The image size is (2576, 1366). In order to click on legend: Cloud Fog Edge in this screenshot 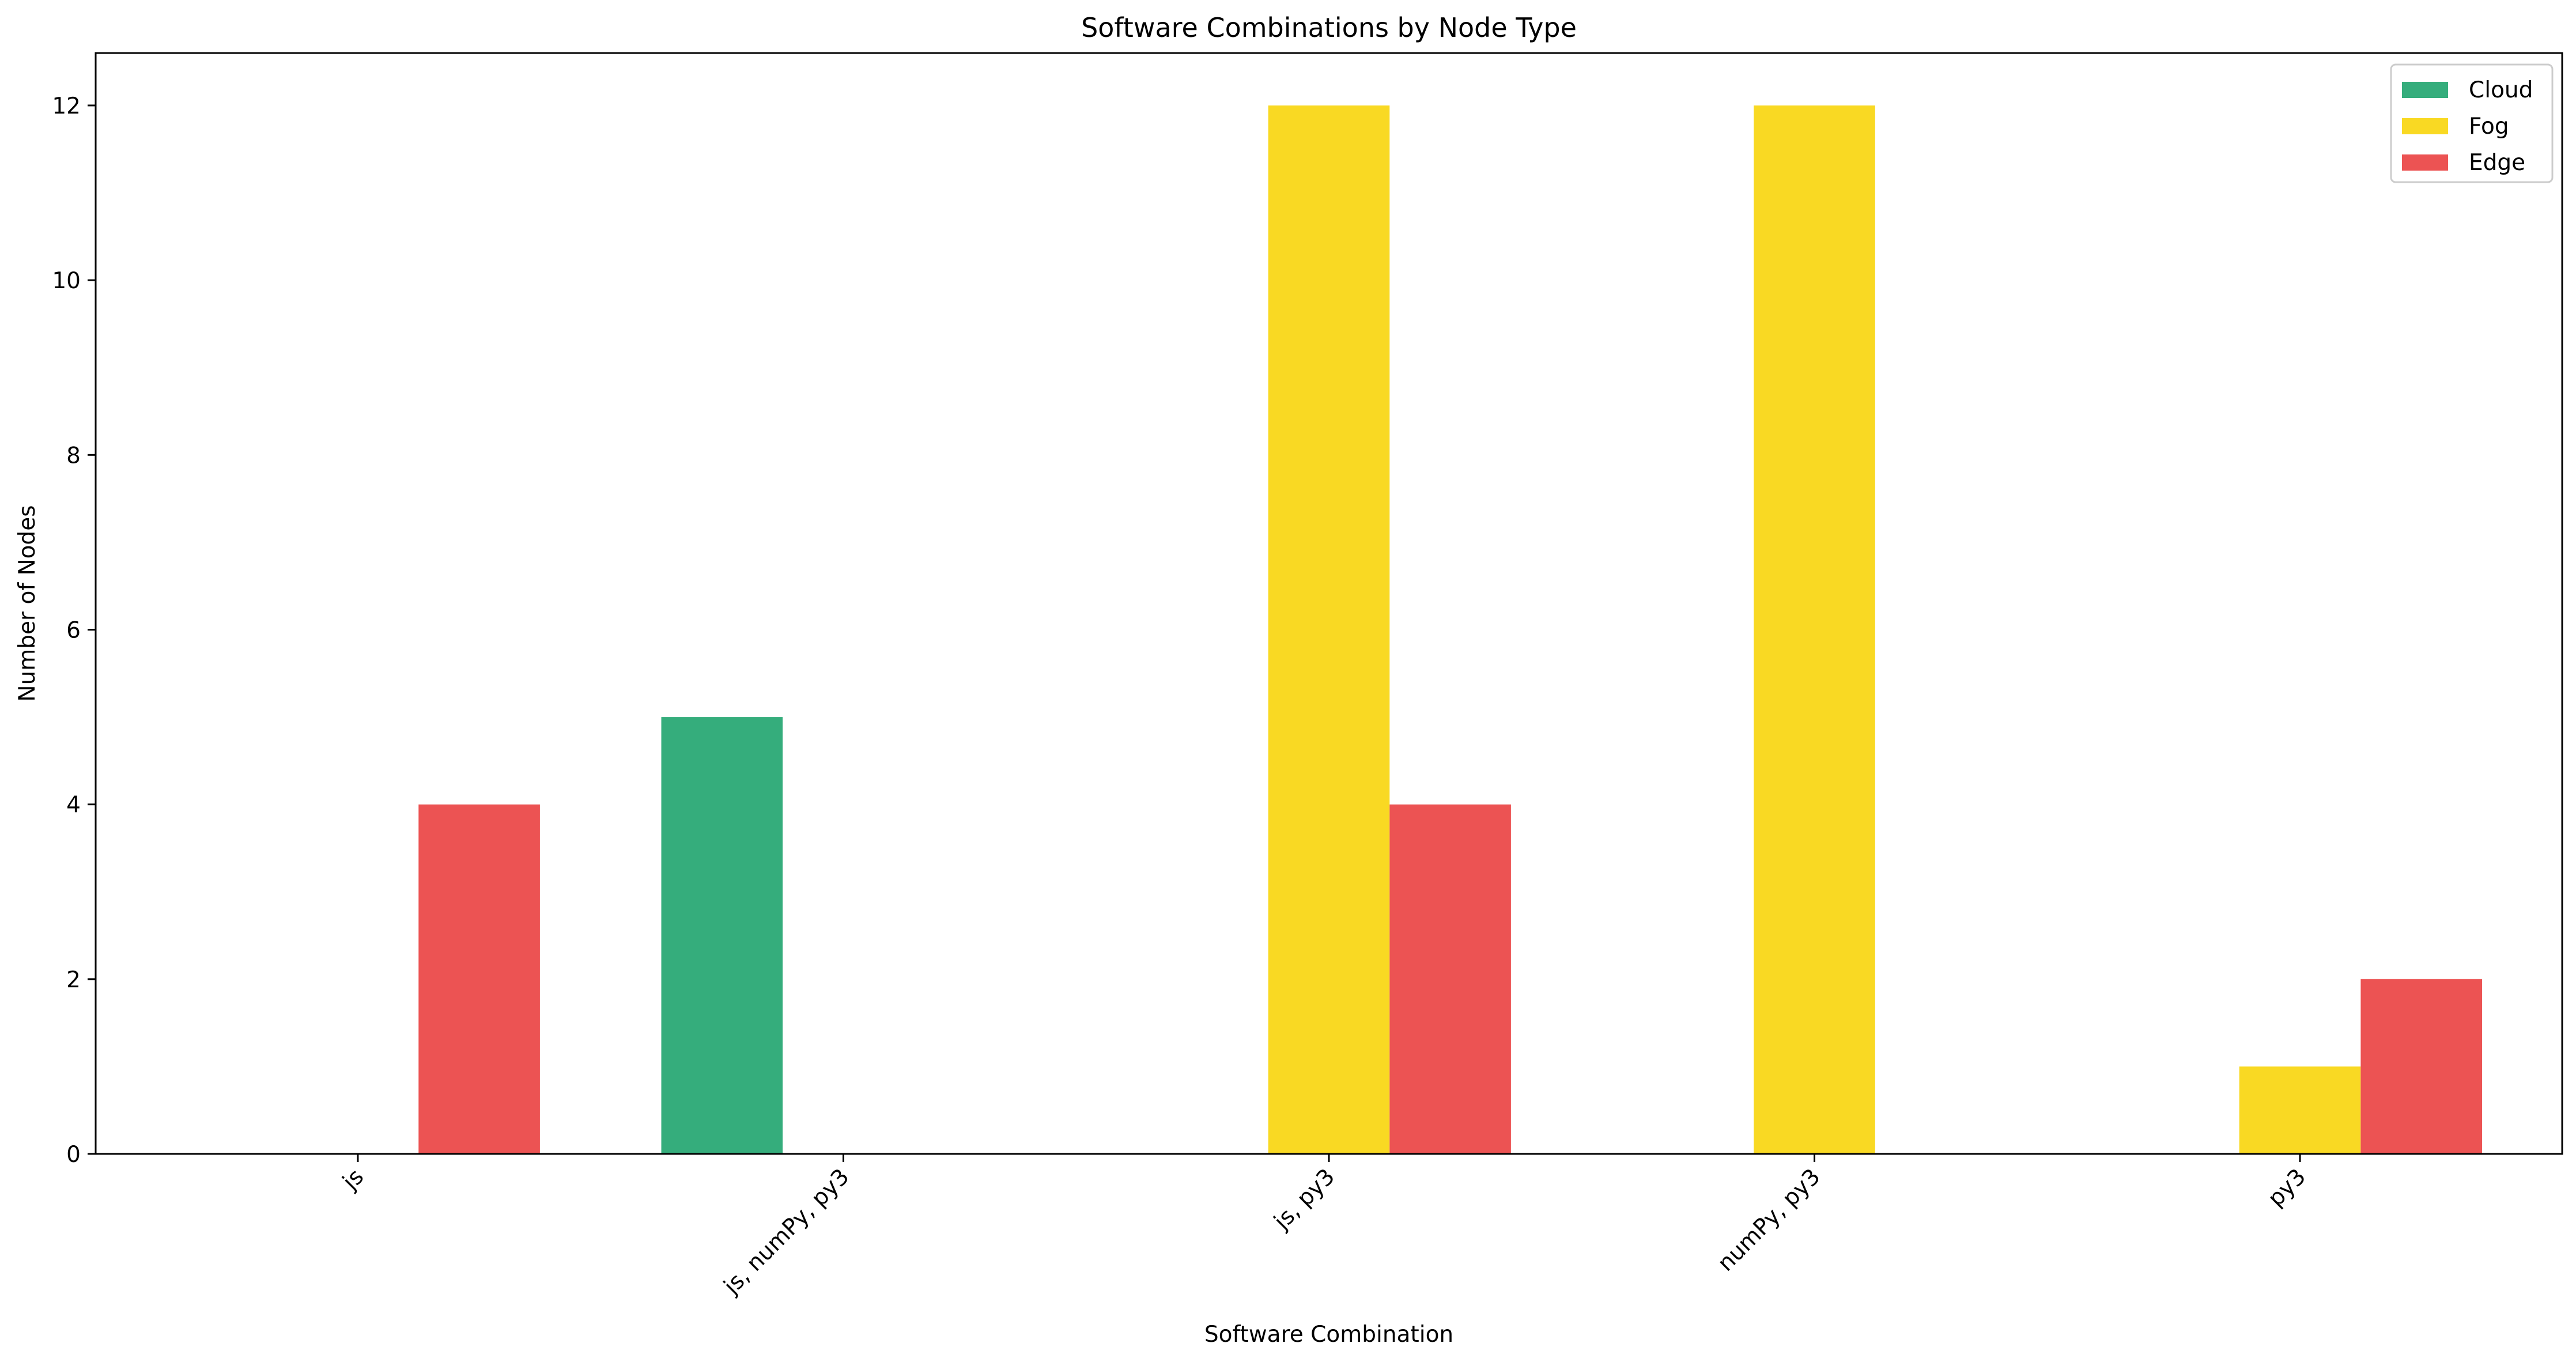, I will do `click(2472, 123)`.